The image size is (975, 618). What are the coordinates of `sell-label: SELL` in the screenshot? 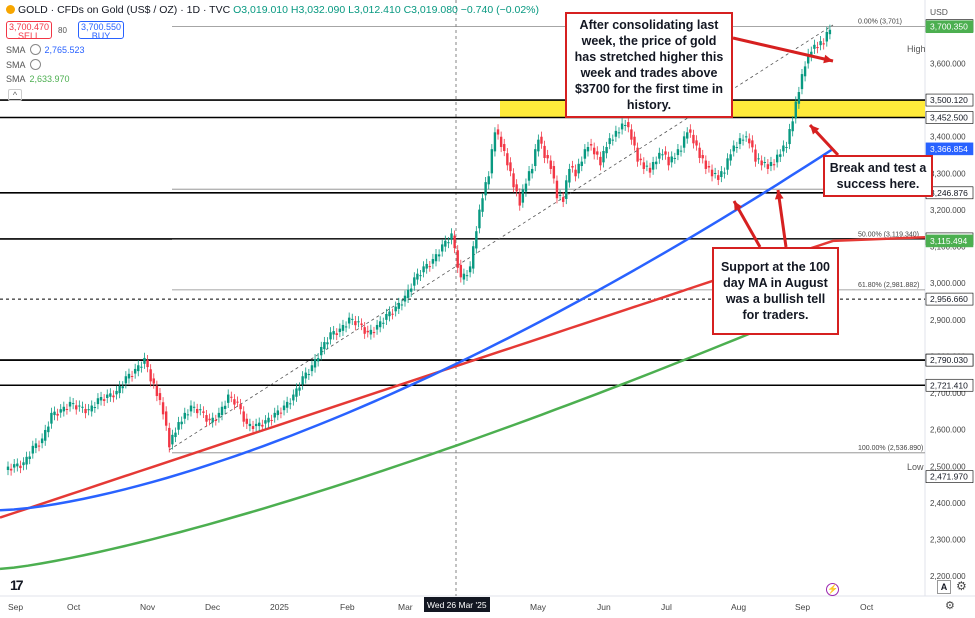 It's located at (29, 36).